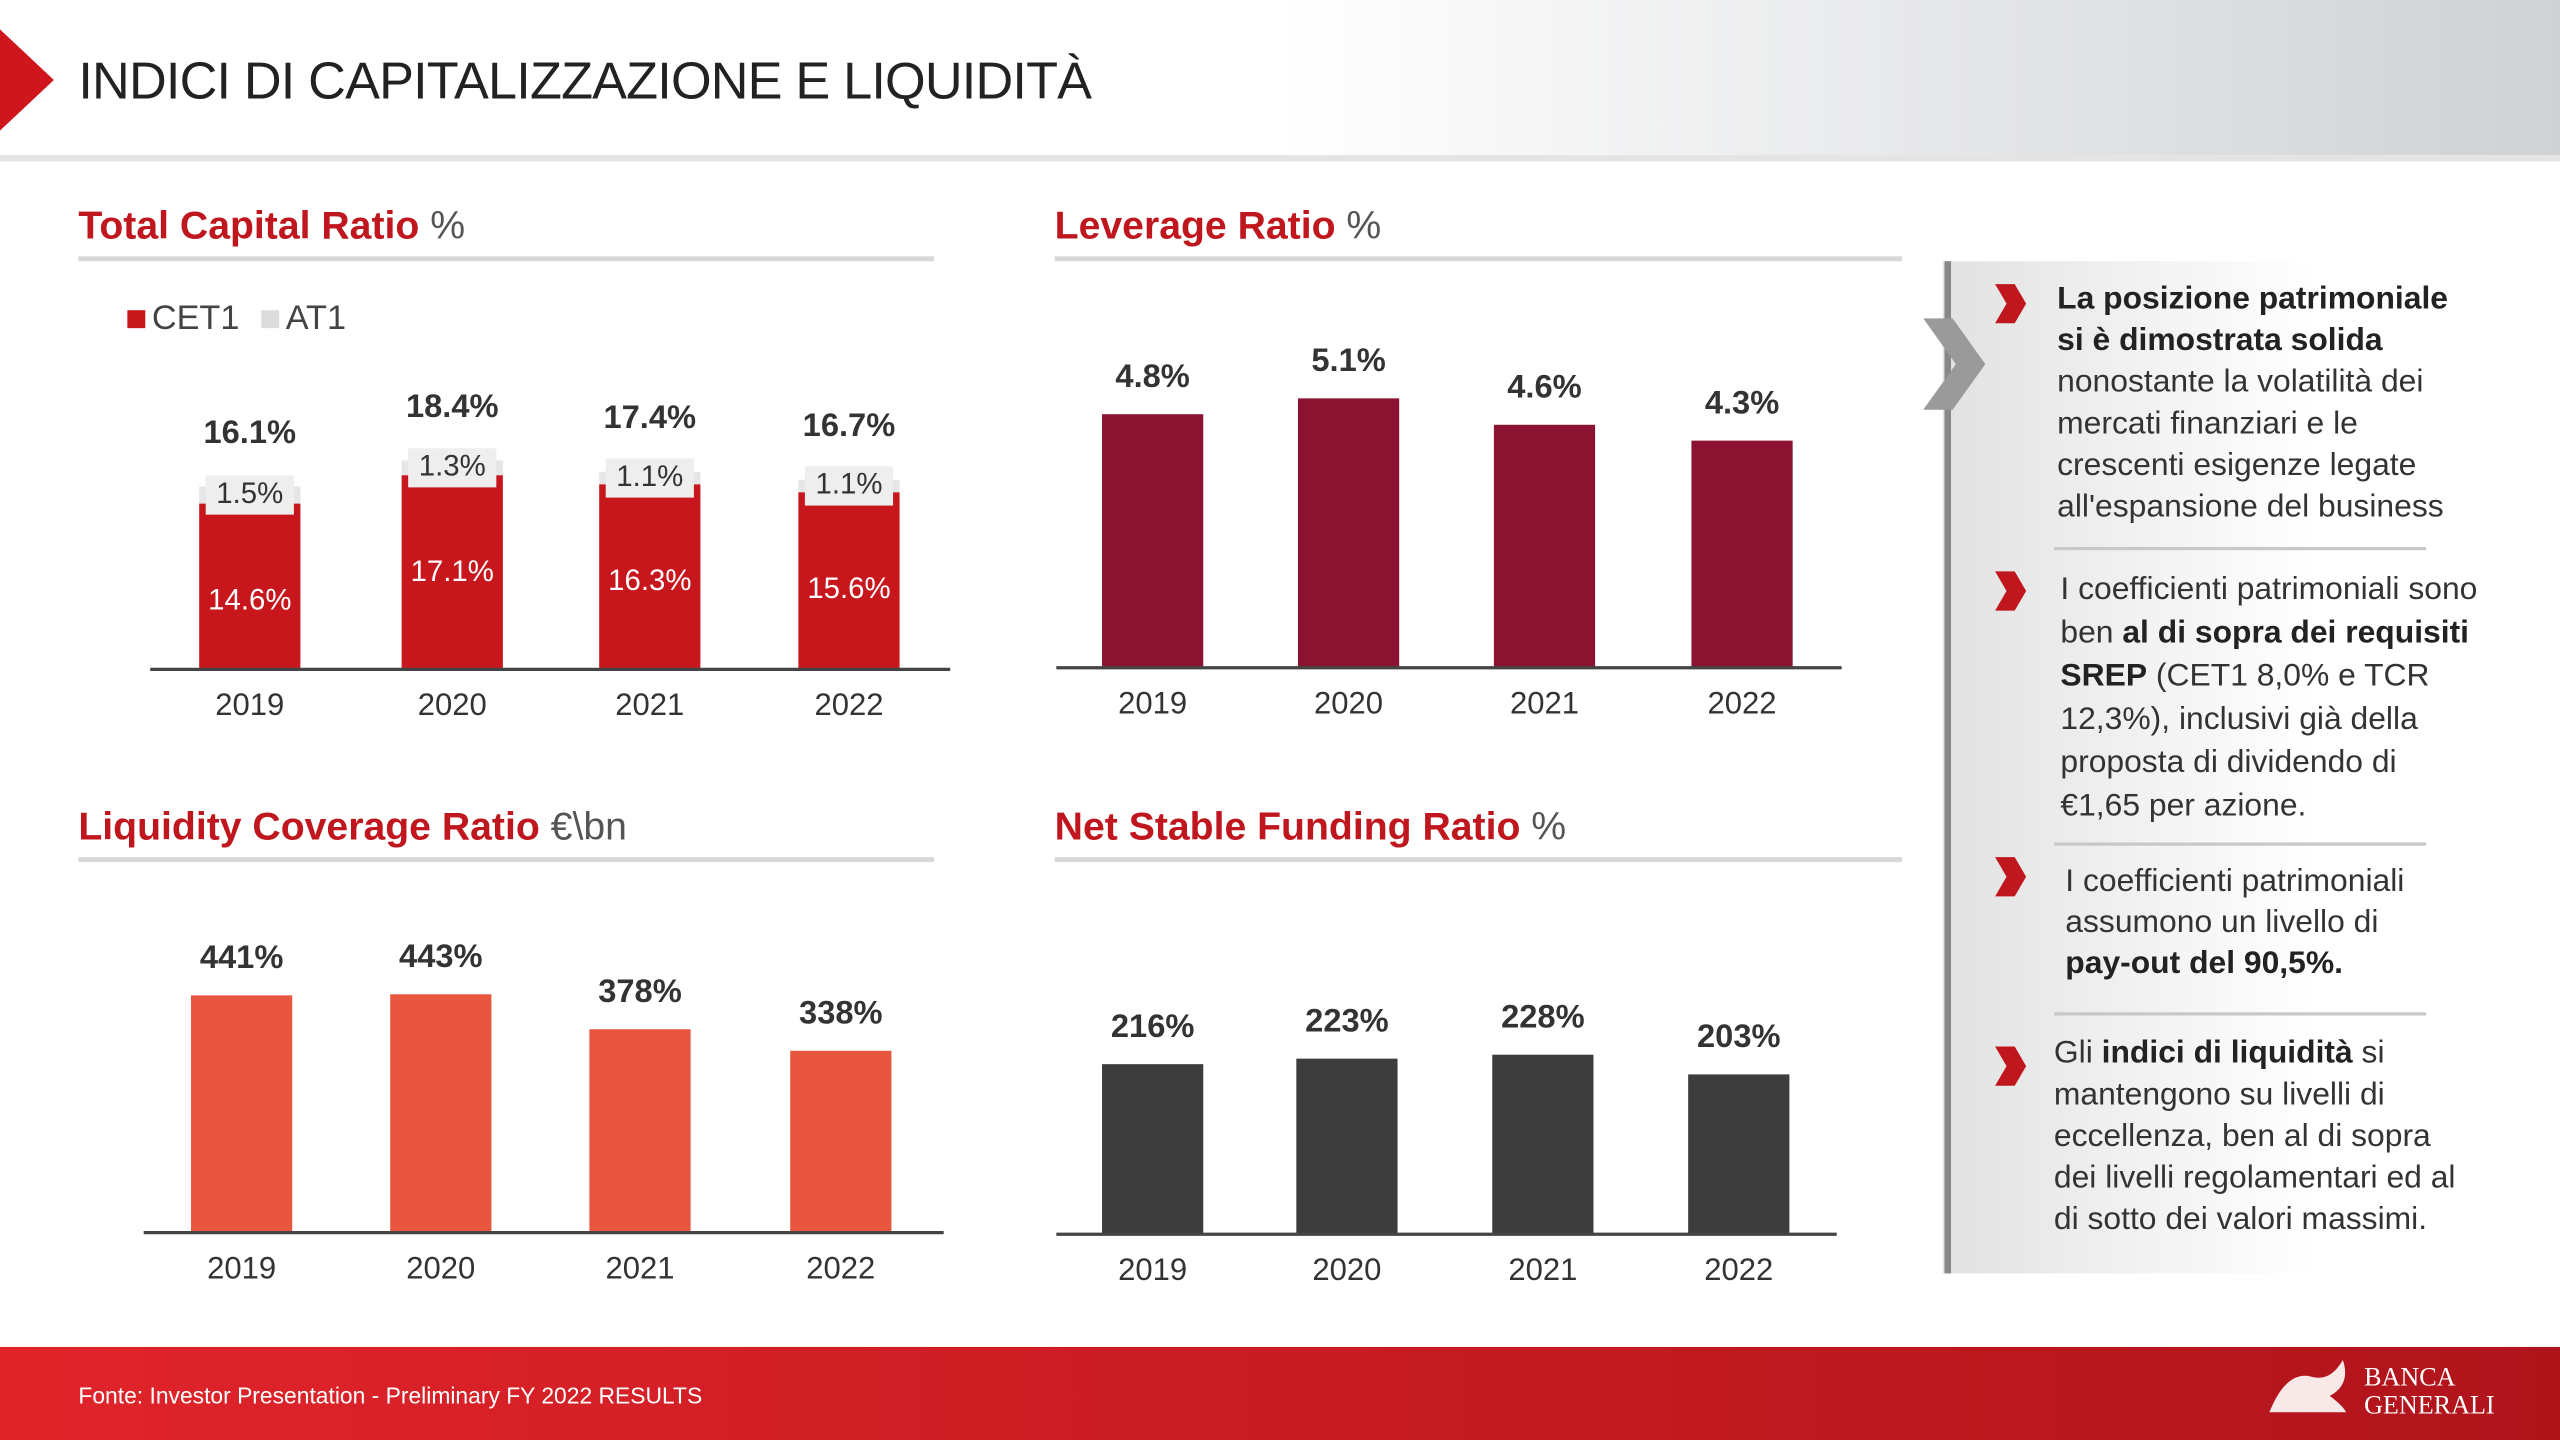 This screenshot has height=1440, width=2560. Describe the element at coordinates (2103, 675) in the screenshot. I see `bullet-run: SREP` at that location.